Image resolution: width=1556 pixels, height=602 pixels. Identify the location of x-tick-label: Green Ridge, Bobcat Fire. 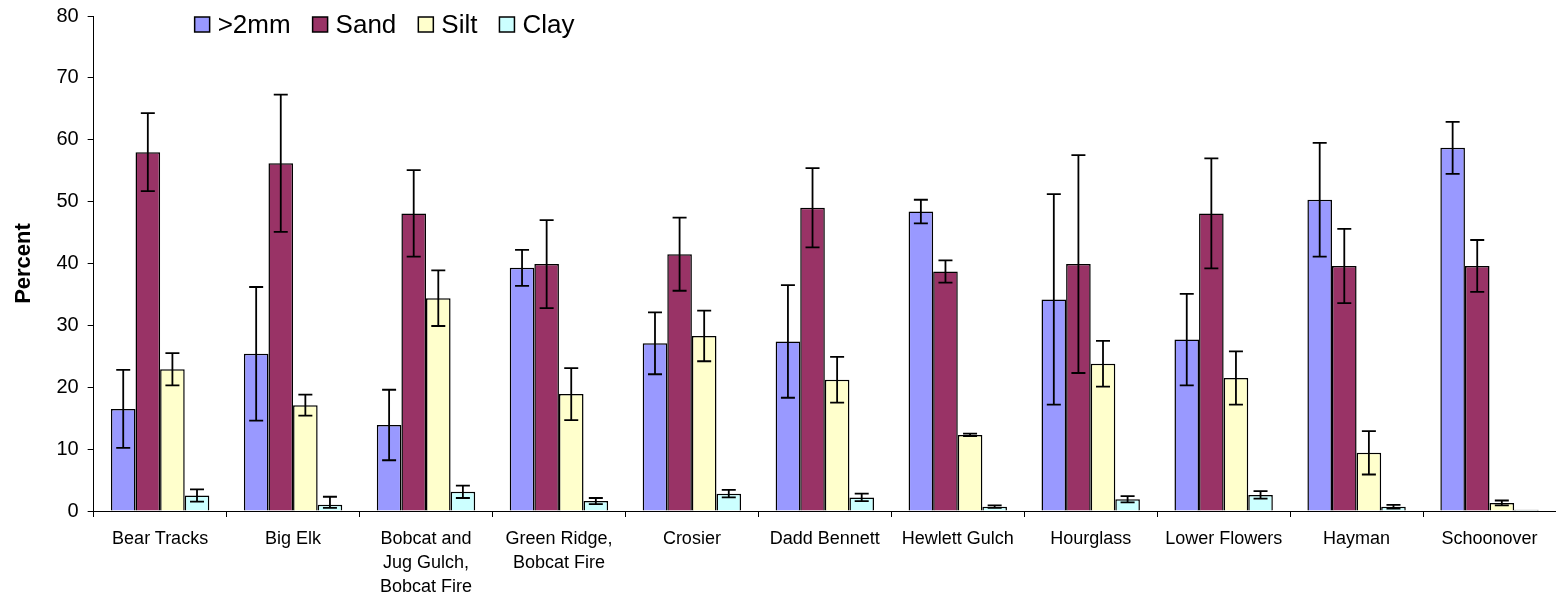
(559, 549).